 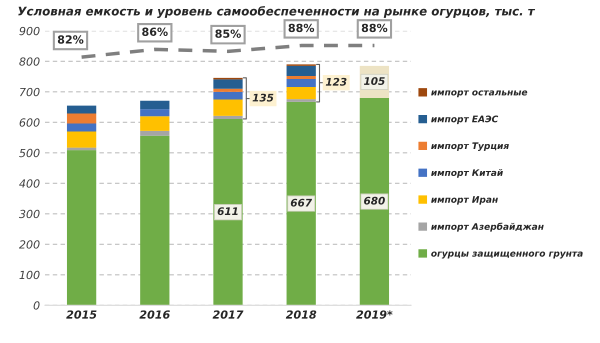 I want to click on data-label: 105, so click(x=374, y=81).